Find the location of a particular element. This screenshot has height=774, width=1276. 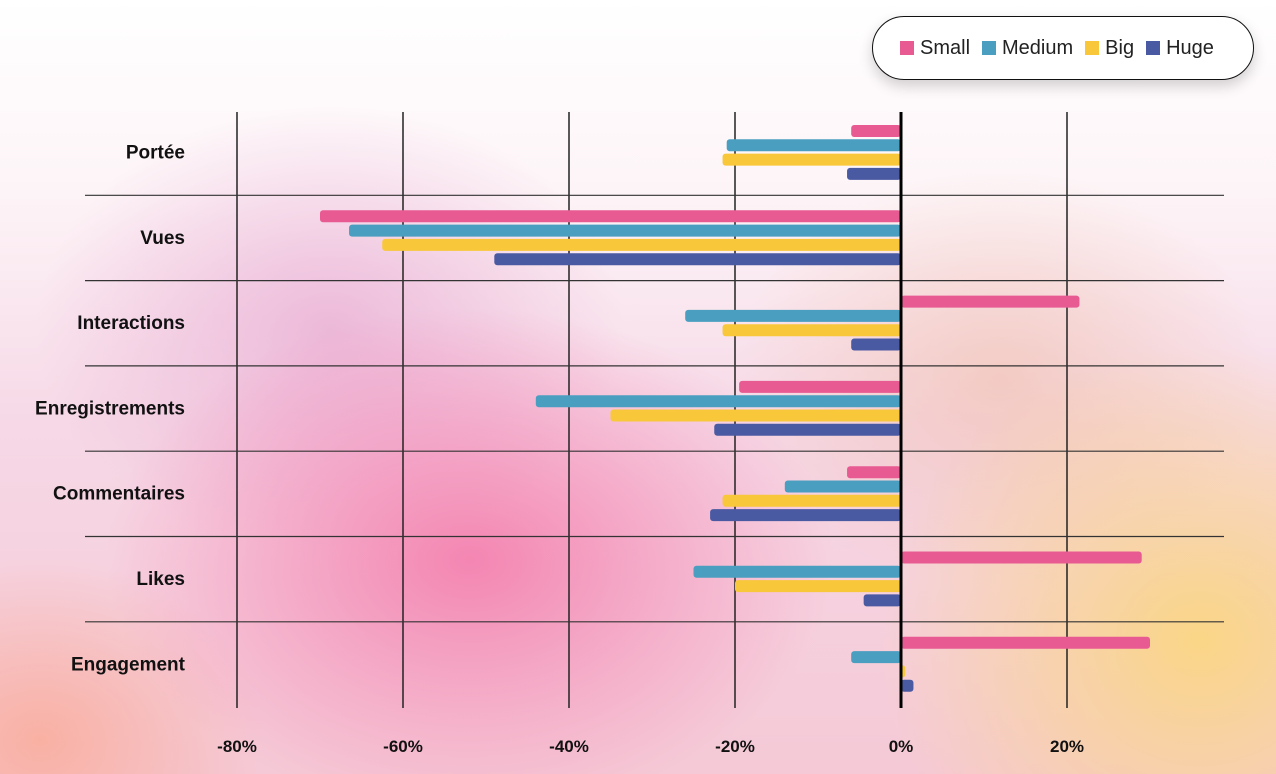

legend-label-small: Small is located at coordinates (945, 47).